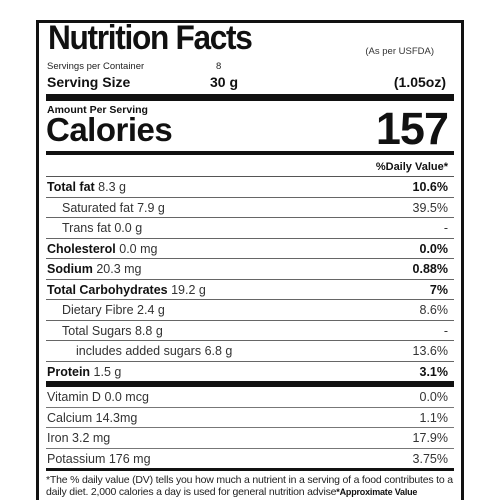 This screenshot has height=500, width=500. What do you see at coordinates (107, 371) in the screenshot?
I see `nutrient-amount: 1.5 g` at bounding box center [107, 371].